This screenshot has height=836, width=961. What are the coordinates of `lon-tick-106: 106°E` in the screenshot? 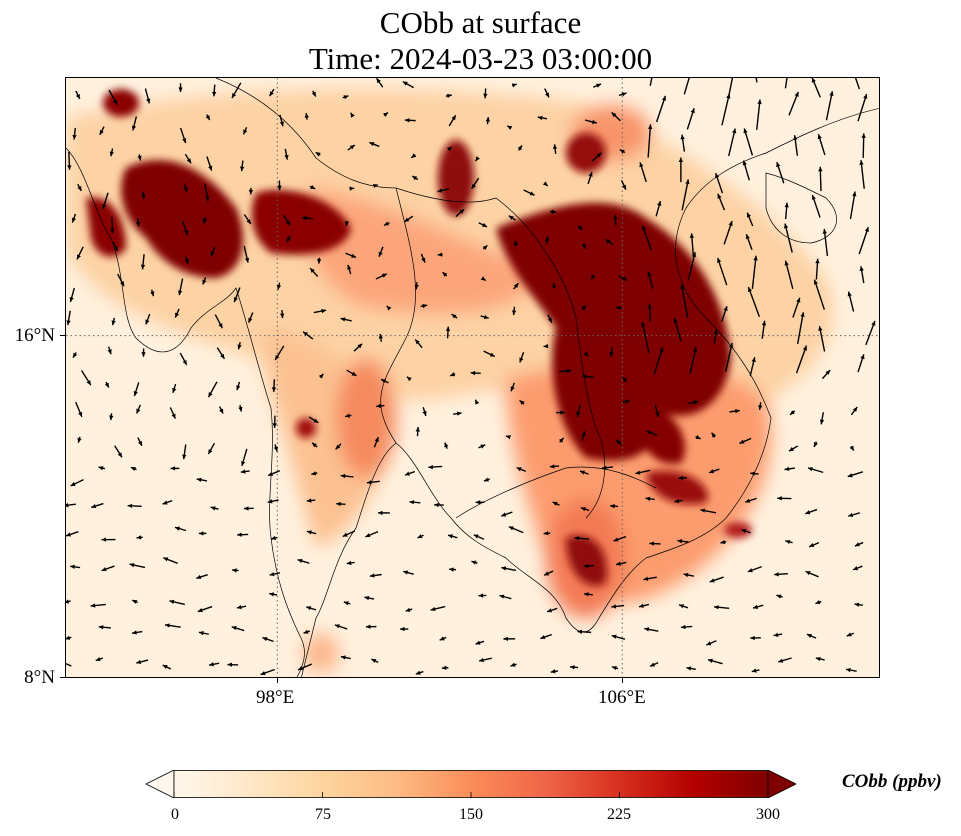 It's located at (622, 697).